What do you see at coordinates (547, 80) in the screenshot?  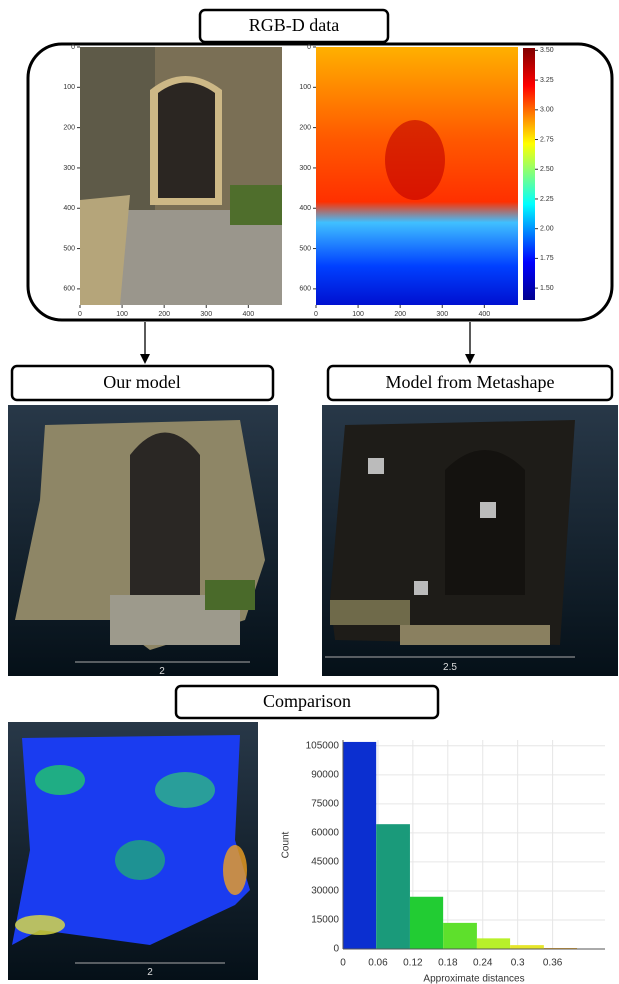 I see `colorbar-tick-label: 3.25` at bounding box center [547, 80].